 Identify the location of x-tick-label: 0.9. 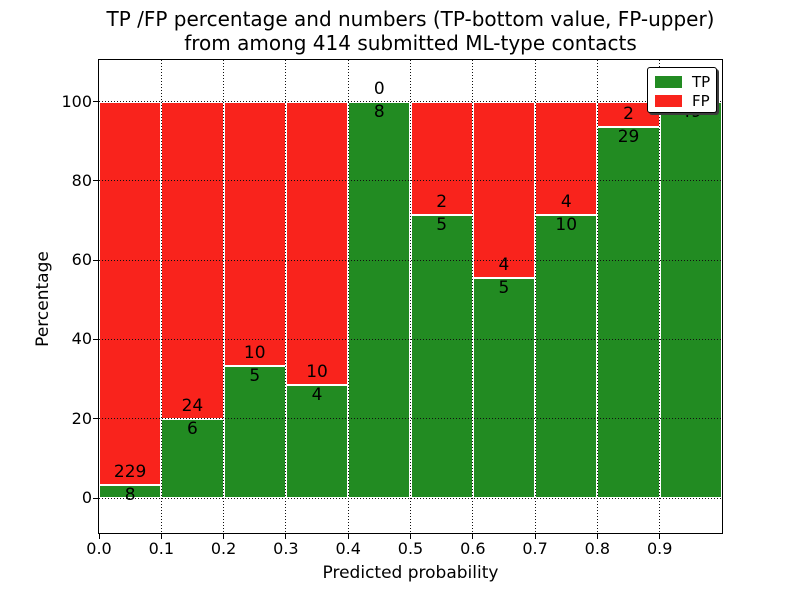
(659, 548).